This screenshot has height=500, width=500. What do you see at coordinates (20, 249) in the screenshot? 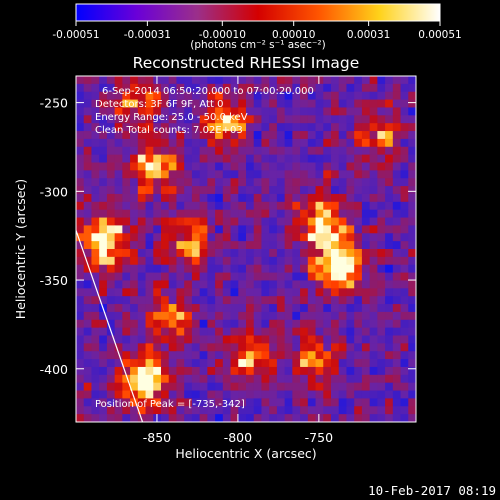
I see `y-axis-label: Heliocentric Y (arcsec)` at bounding box center [20, 249].